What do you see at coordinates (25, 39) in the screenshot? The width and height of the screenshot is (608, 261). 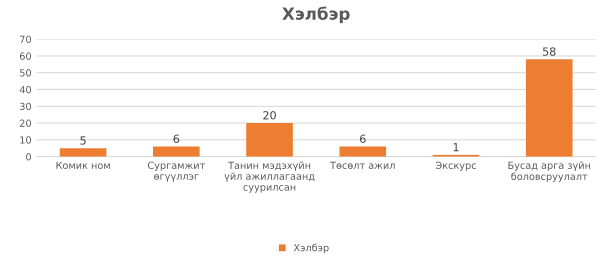 I see `y-tick-label: 70` at bounding box center [25, 39].